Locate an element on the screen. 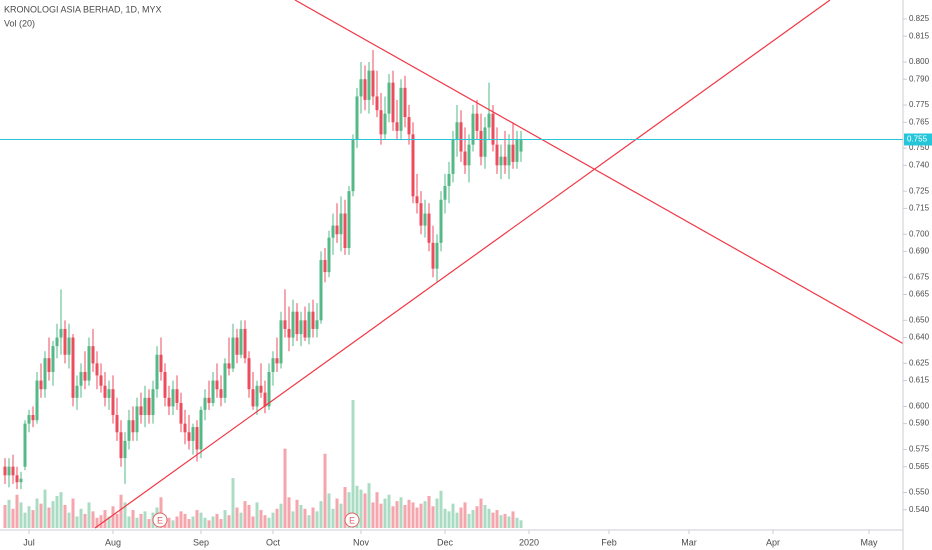 This screenshot has height=550, width=932. x-tick-label: Jul is located at coordinates (29, 542).